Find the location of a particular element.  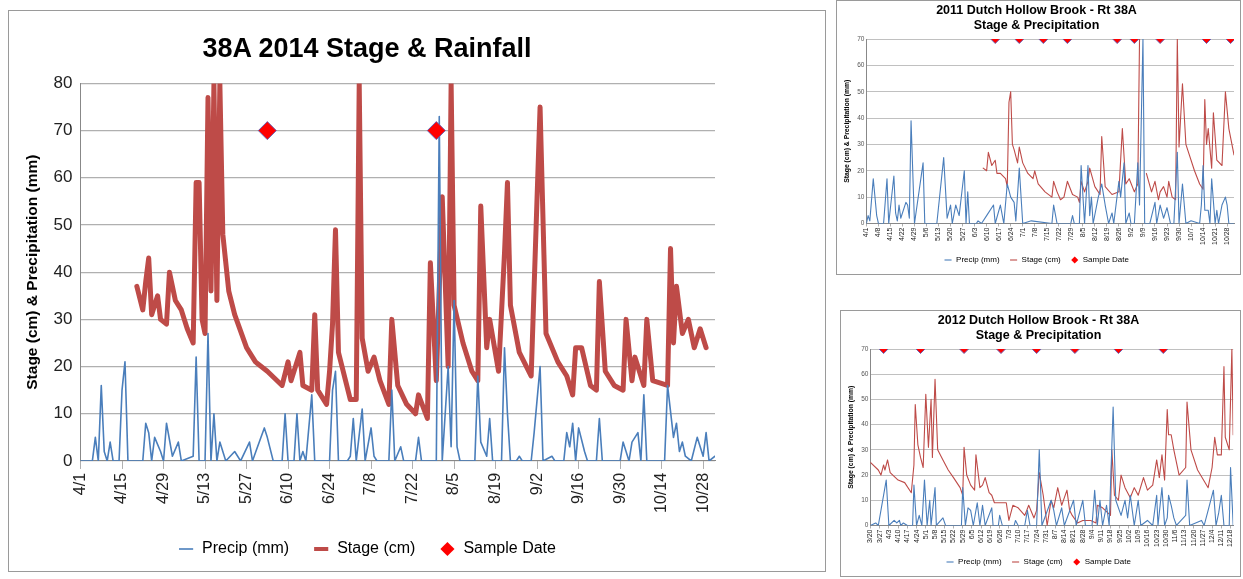

x-tick-label: 4/29 is located at coordinates (162, 488).